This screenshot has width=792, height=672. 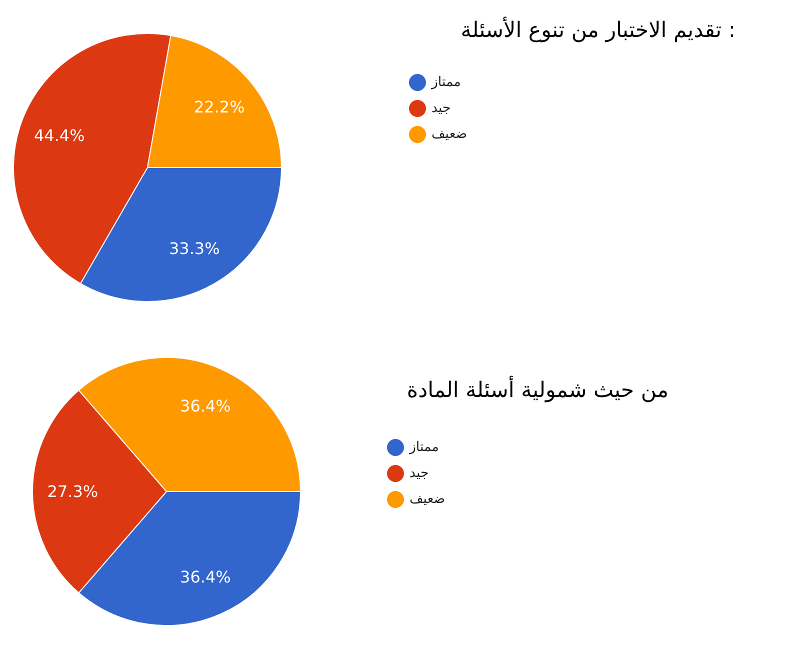 What do you see at coordinates (194, 248) in the screenshot?
I see `data-label: 33.3%` at bounding box center [194, 248].